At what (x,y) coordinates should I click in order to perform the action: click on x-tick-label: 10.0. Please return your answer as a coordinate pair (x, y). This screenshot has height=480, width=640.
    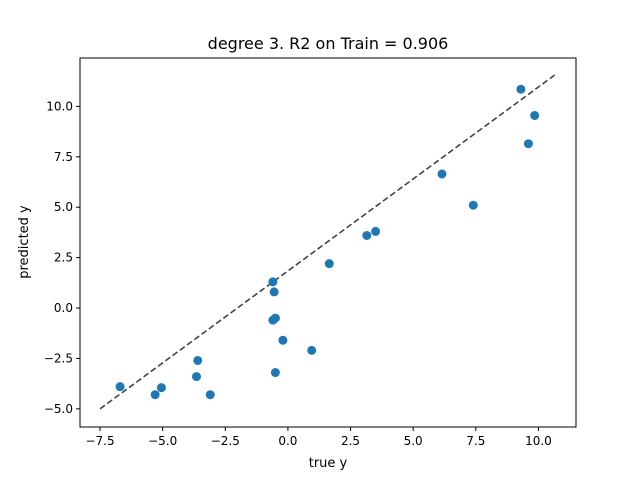
    Looking at the image, I should click on (538, 441).